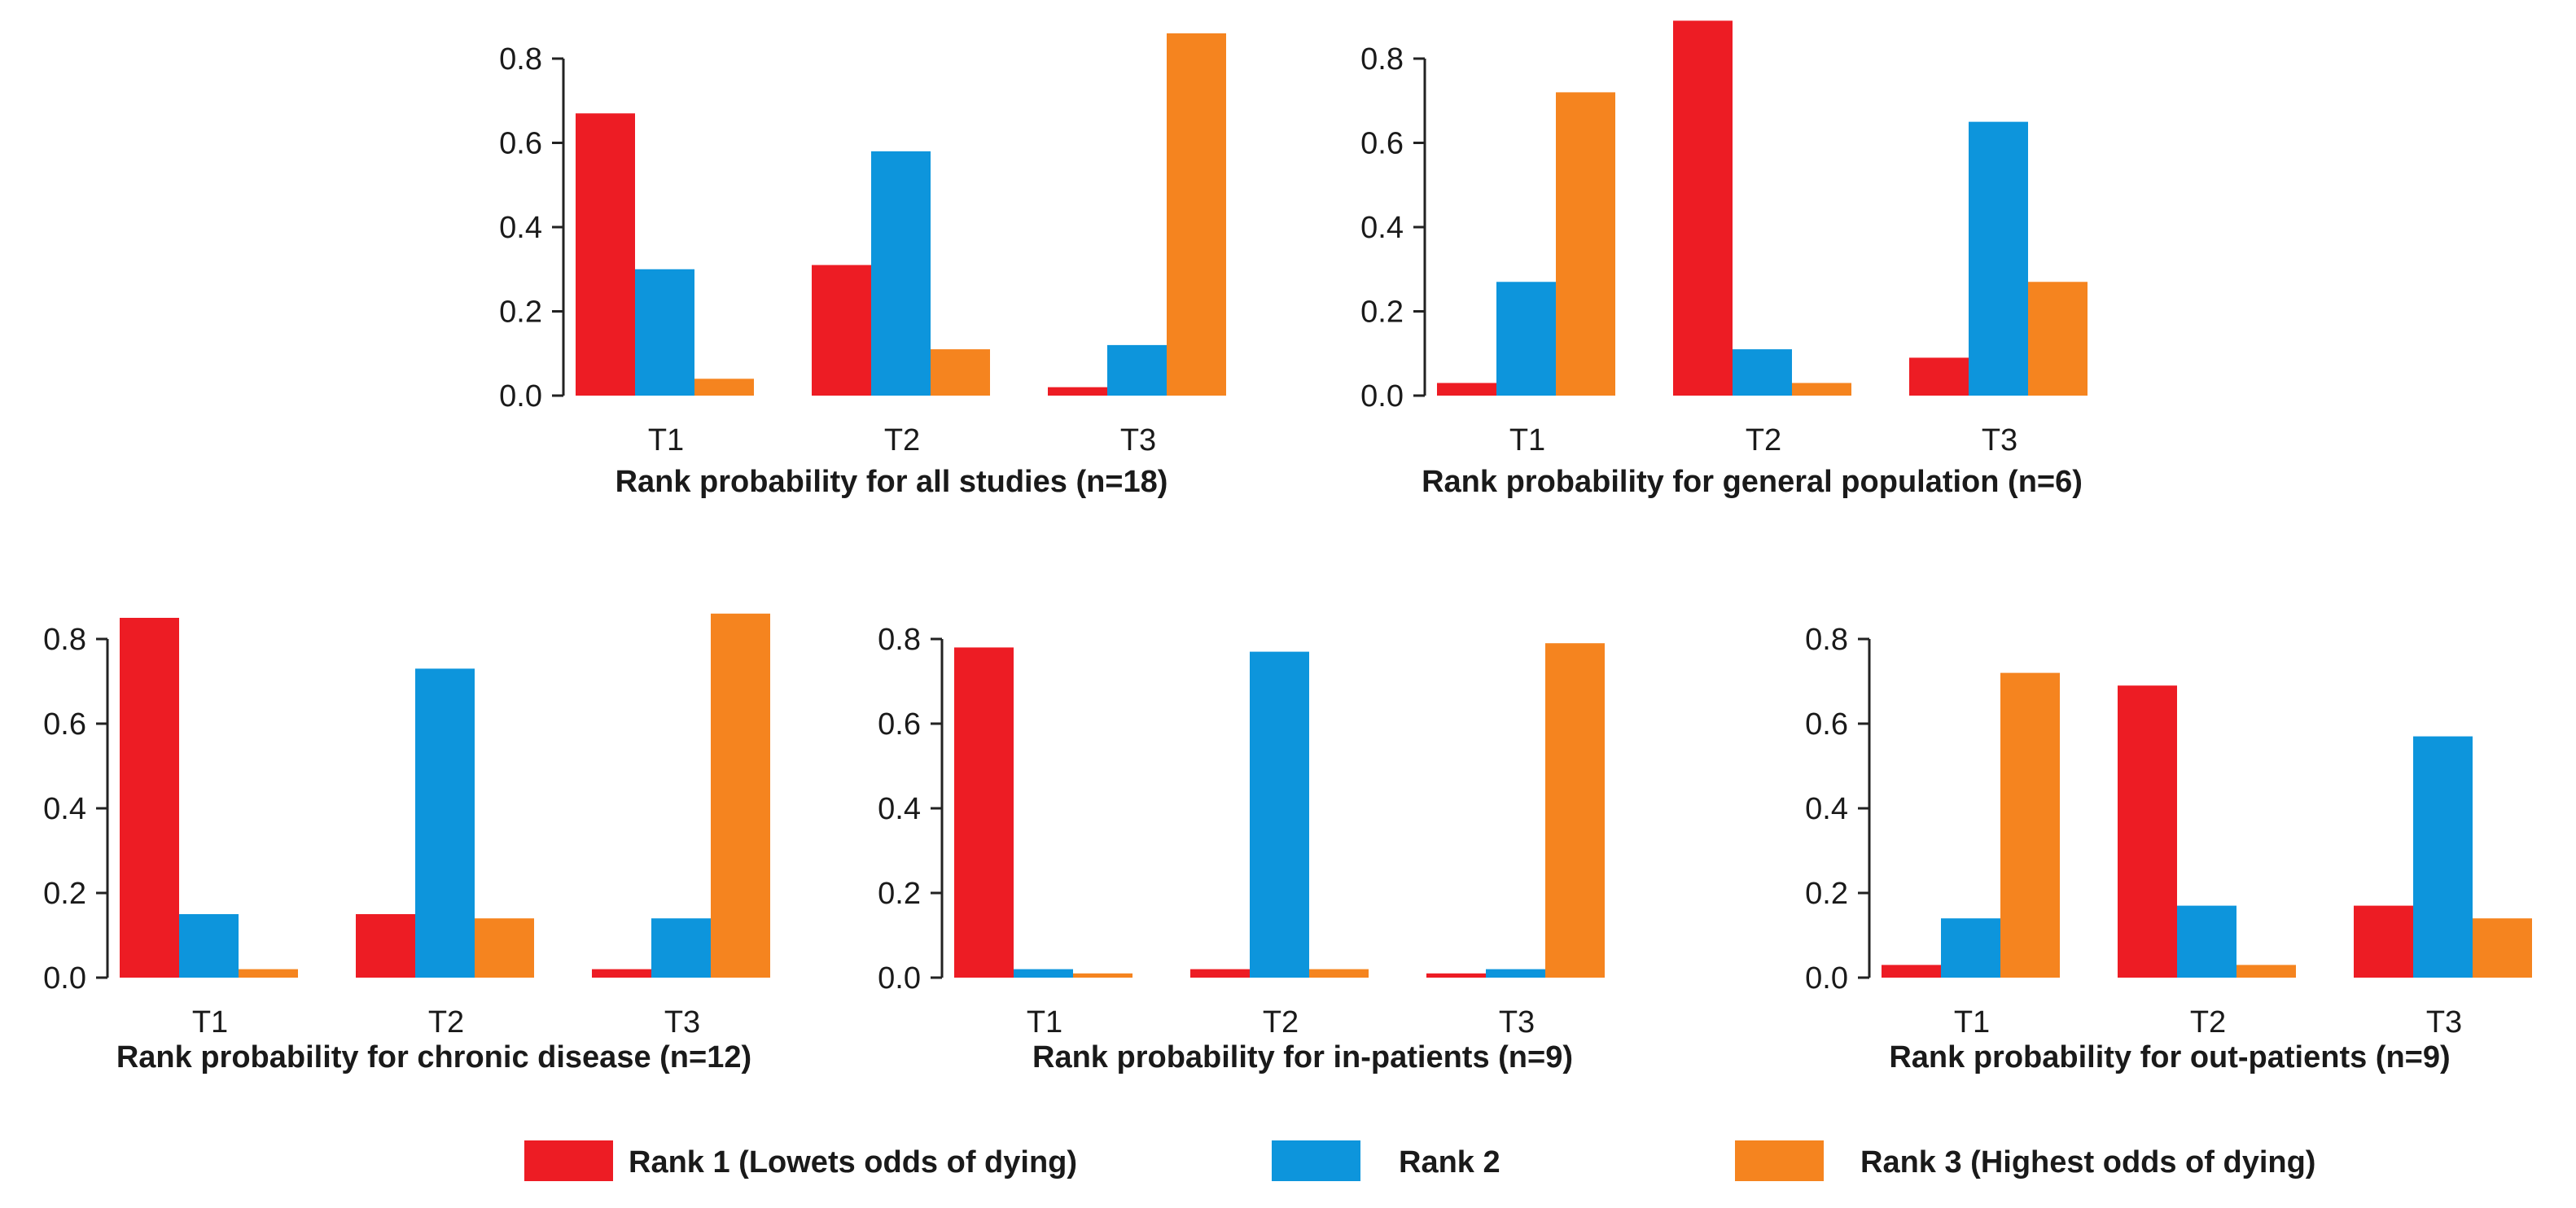 Image resolution: width=2576 pixels, height=1208 pixels. What do you see at coordinates (892, 482) in the screenshot?
I see `chart-title: Rank probability for all studies (n=18)` at bounding box center [892, 482].